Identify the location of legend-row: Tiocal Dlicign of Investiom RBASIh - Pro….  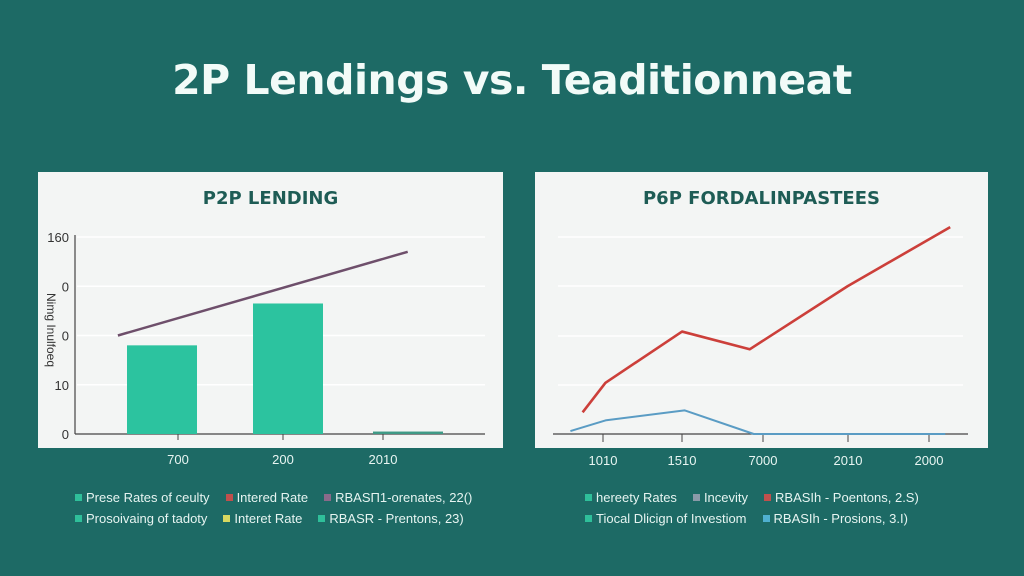
(752, 518).